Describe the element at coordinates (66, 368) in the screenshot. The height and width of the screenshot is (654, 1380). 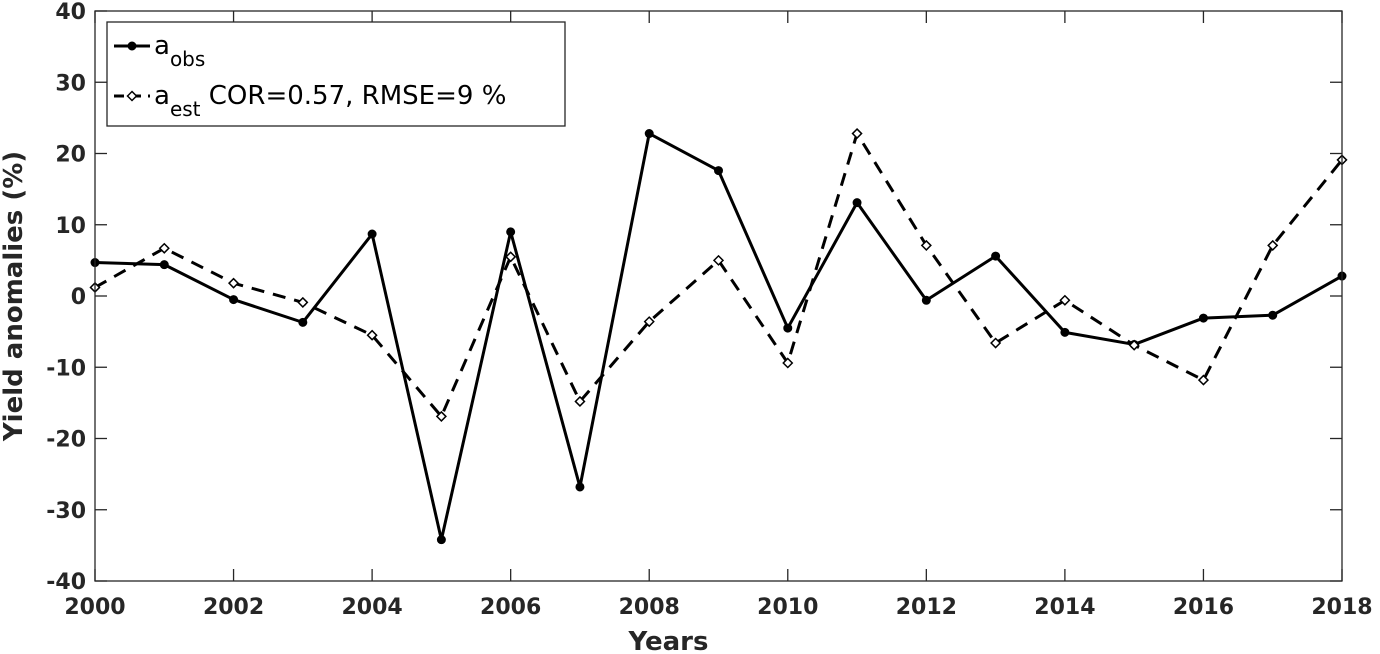
I see `y-tick-label: -10` at that location.